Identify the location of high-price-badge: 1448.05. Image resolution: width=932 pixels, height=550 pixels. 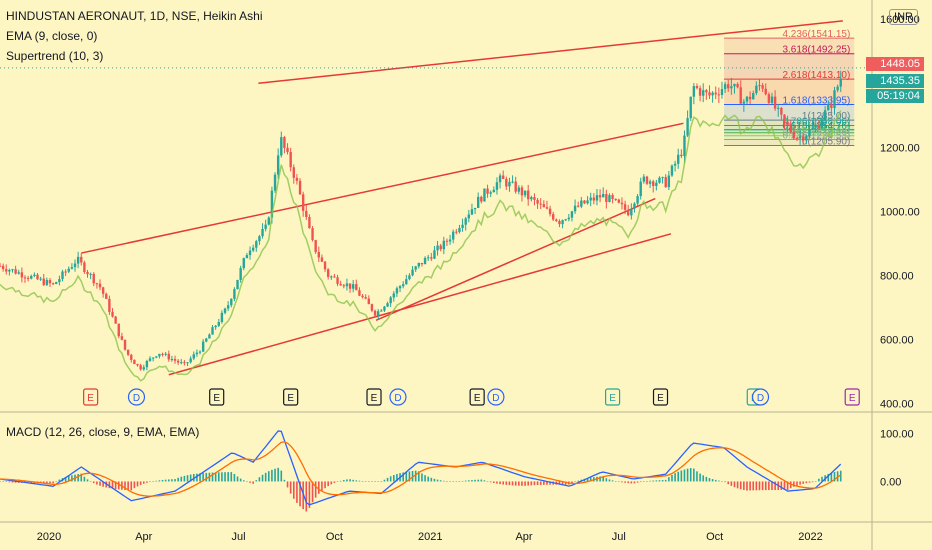
(895, 64).